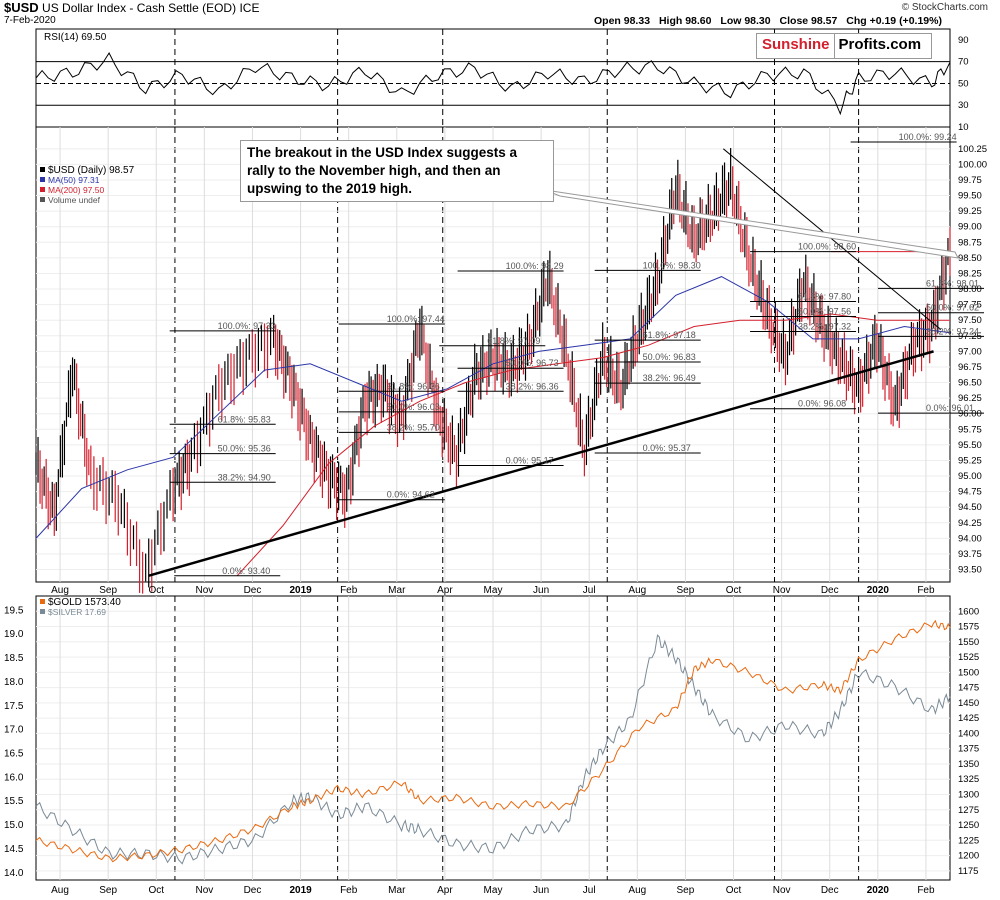 Image resolution: width=1000 pixels, height=900 pixels. Describe the element at coordinates (14, 610) in the screenshot. I see `metals-left-tick: 19.5` at that location.